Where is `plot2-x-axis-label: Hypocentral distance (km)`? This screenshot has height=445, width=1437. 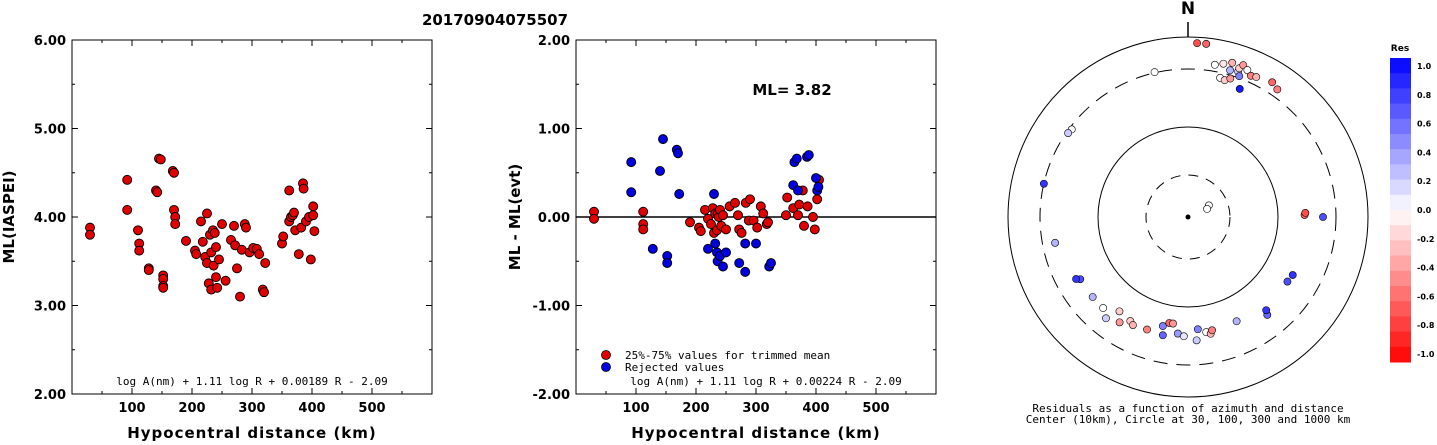 plot2-x-axis-label: Hypocentral distance (km) is located at coordinates (756, 432).